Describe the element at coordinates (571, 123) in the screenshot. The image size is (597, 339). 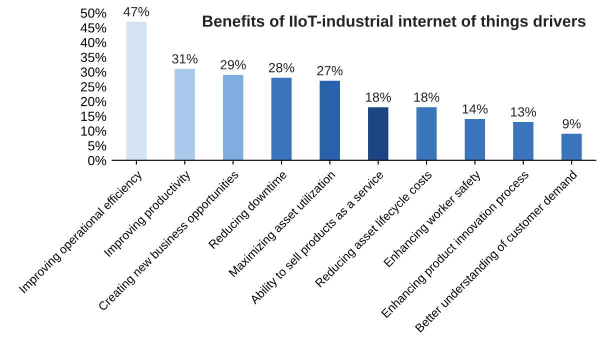
I see `data-label: 9%` at that location.